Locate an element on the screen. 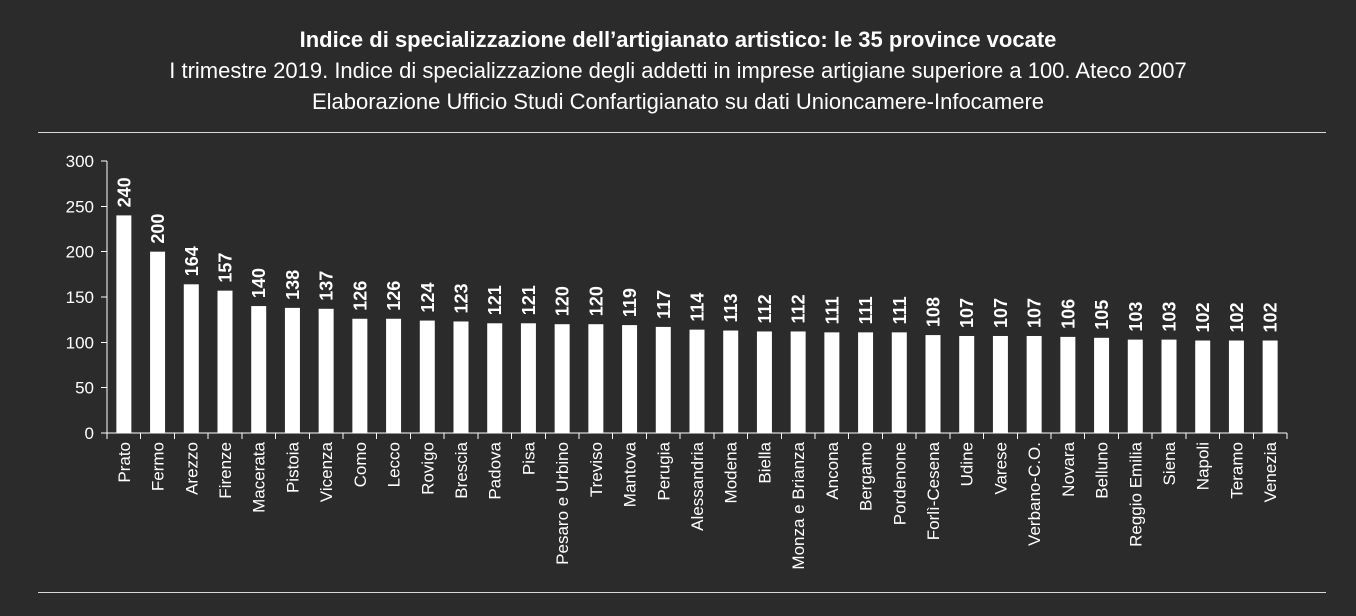 Image resolution: width=1356 pixels, height=616 pixels. data-label: 164 is located at coordinates (192, 261).